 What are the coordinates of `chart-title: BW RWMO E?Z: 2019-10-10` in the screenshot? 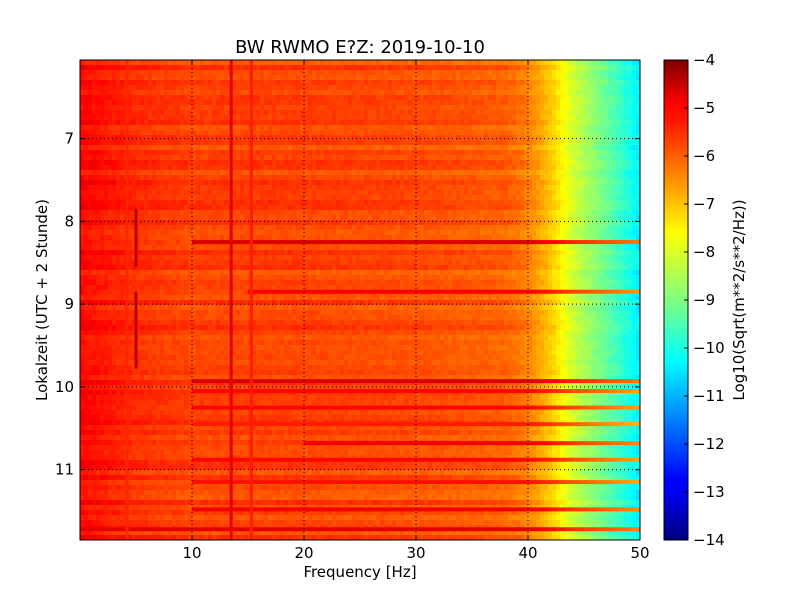 It's located at (360, 47).